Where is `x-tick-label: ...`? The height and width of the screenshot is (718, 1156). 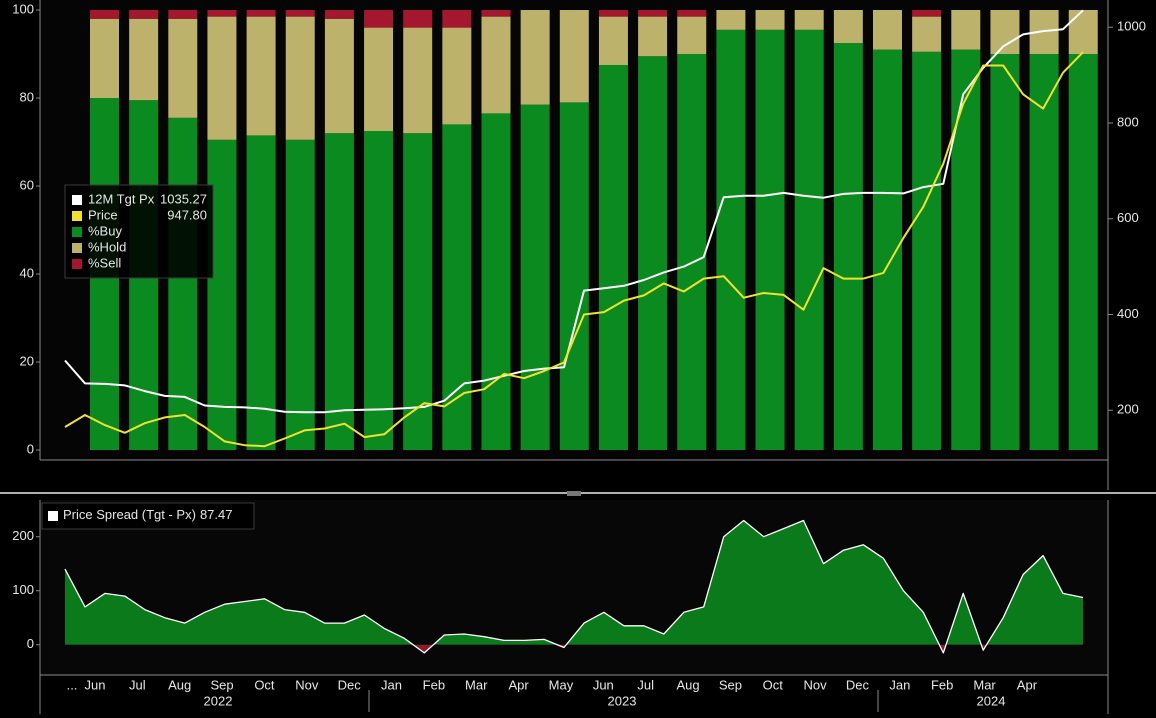
x-tick-label: ... is located at coordinates (72, 684).